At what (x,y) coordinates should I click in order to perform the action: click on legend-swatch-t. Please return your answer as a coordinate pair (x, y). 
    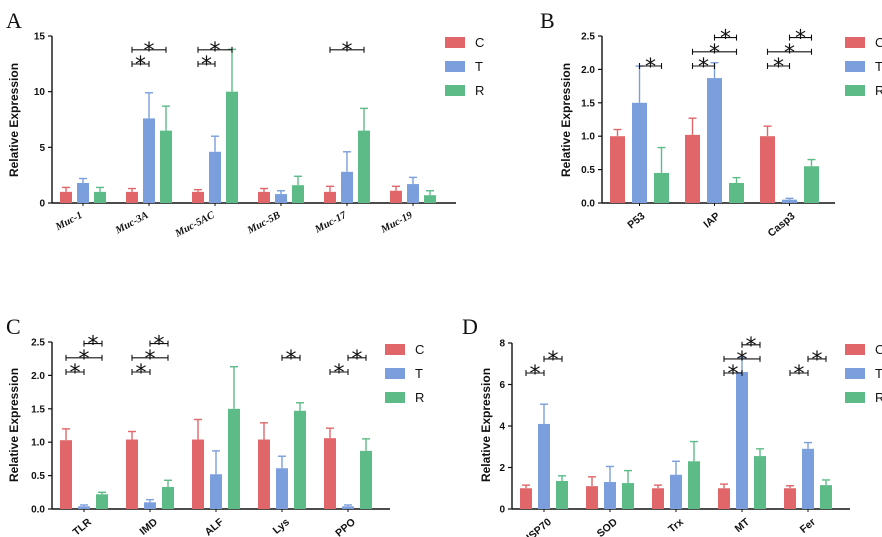
    Looking at the image, I should click on (395, 373).